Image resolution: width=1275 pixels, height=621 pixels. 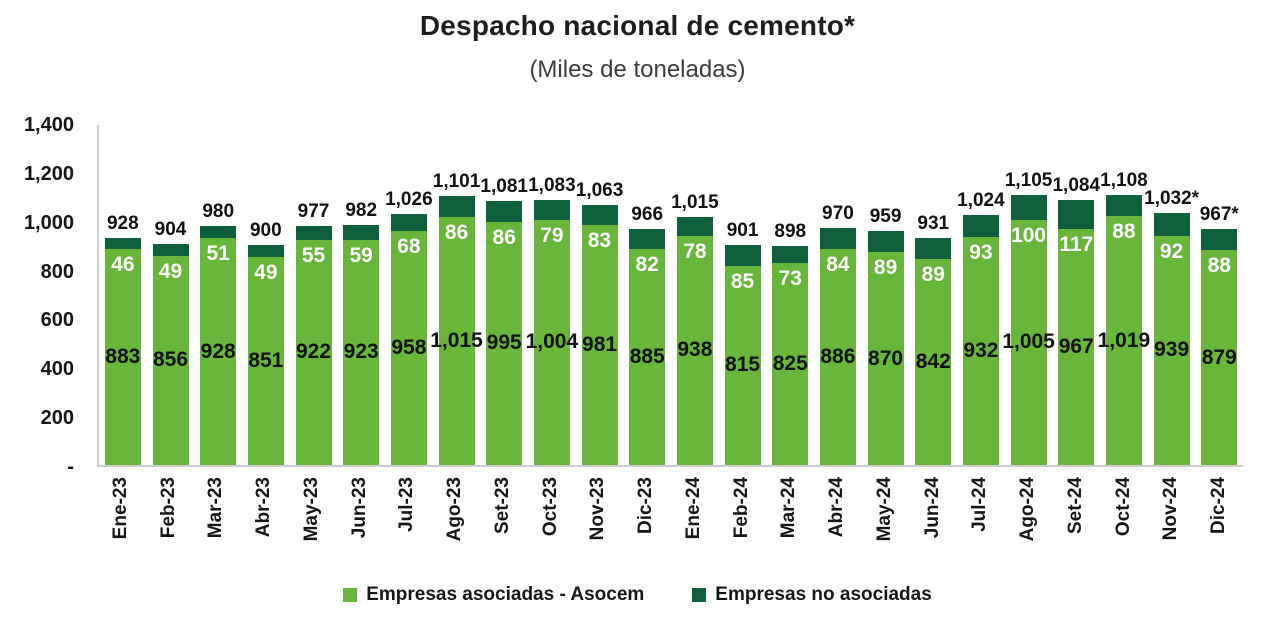 I want to click on segment-asociadas: 68 958, so click(x=408, y=347).